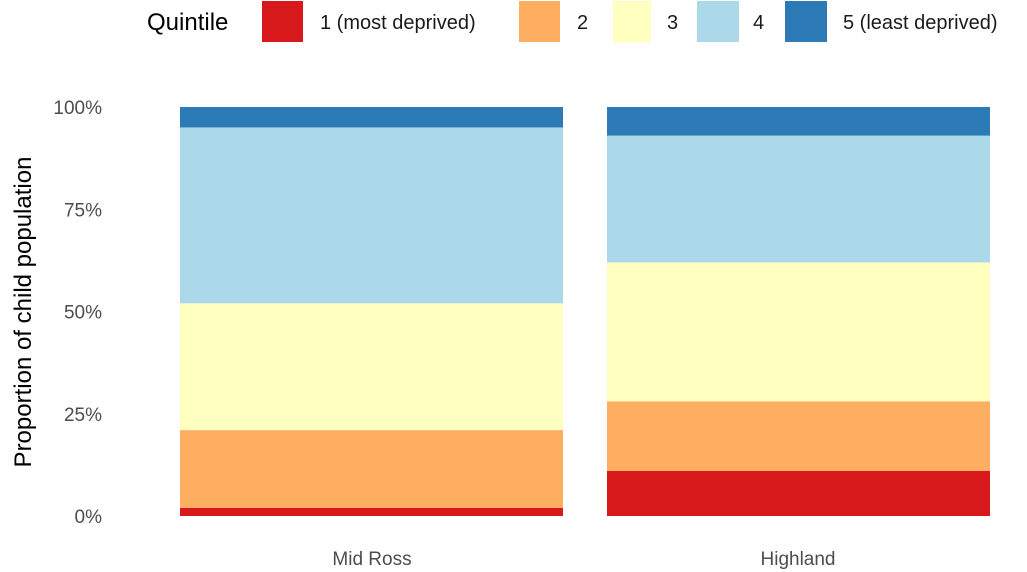  What do you see at coordinates (582, 23) in the screenshot?
I see `legend-label: 2` at bounding box center [582, 23].